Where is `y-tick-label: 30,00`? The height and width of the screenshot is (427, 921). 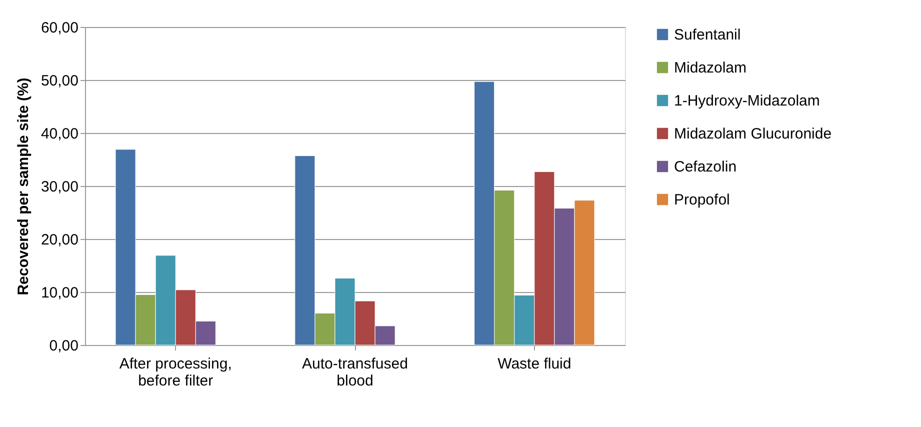 y-tick-label: 30,00 is located at coordinates (59, 187).